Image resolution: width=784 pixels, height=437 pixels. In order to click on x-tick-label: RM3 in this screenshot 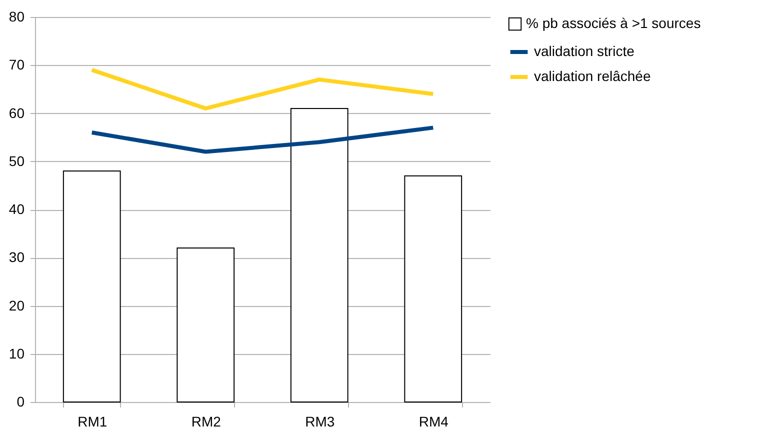, I will do `click(320, 422)`.